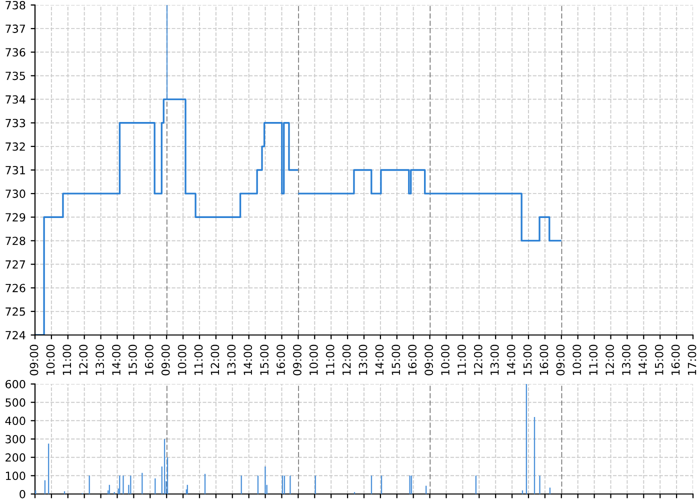 The width and height of the screenshot is (700, 500). I want to click on y-tick-label: 0, so click(23, 494).